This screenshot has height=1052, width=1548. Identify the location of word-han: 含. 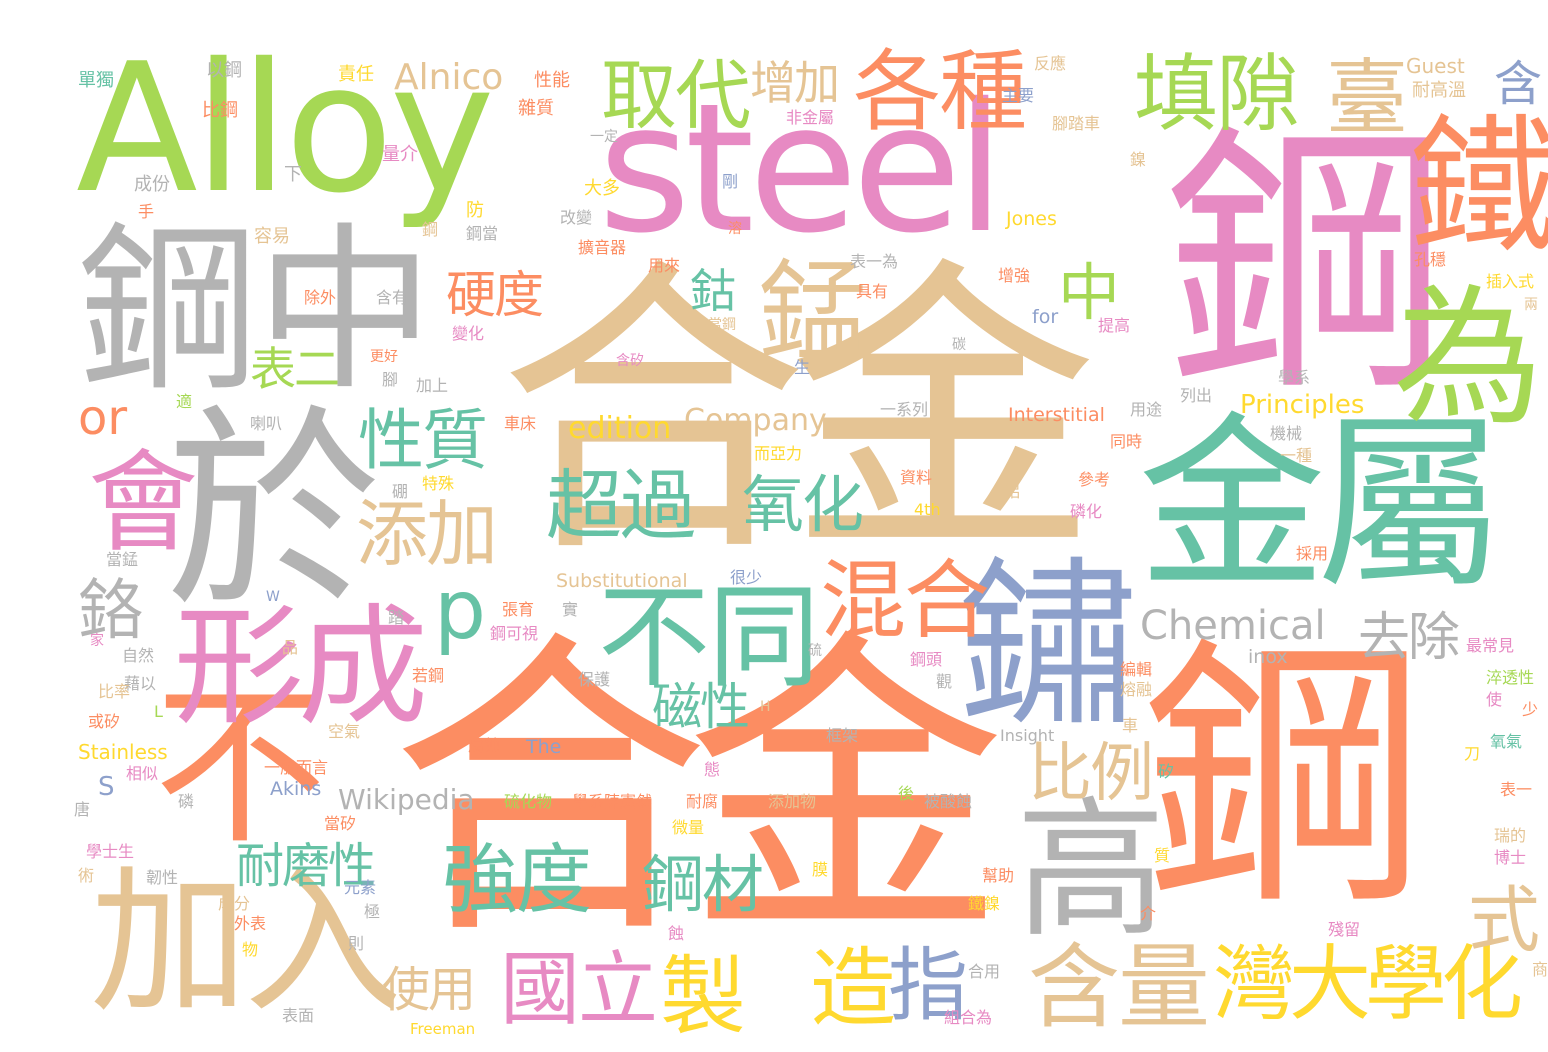
(1518, 84).